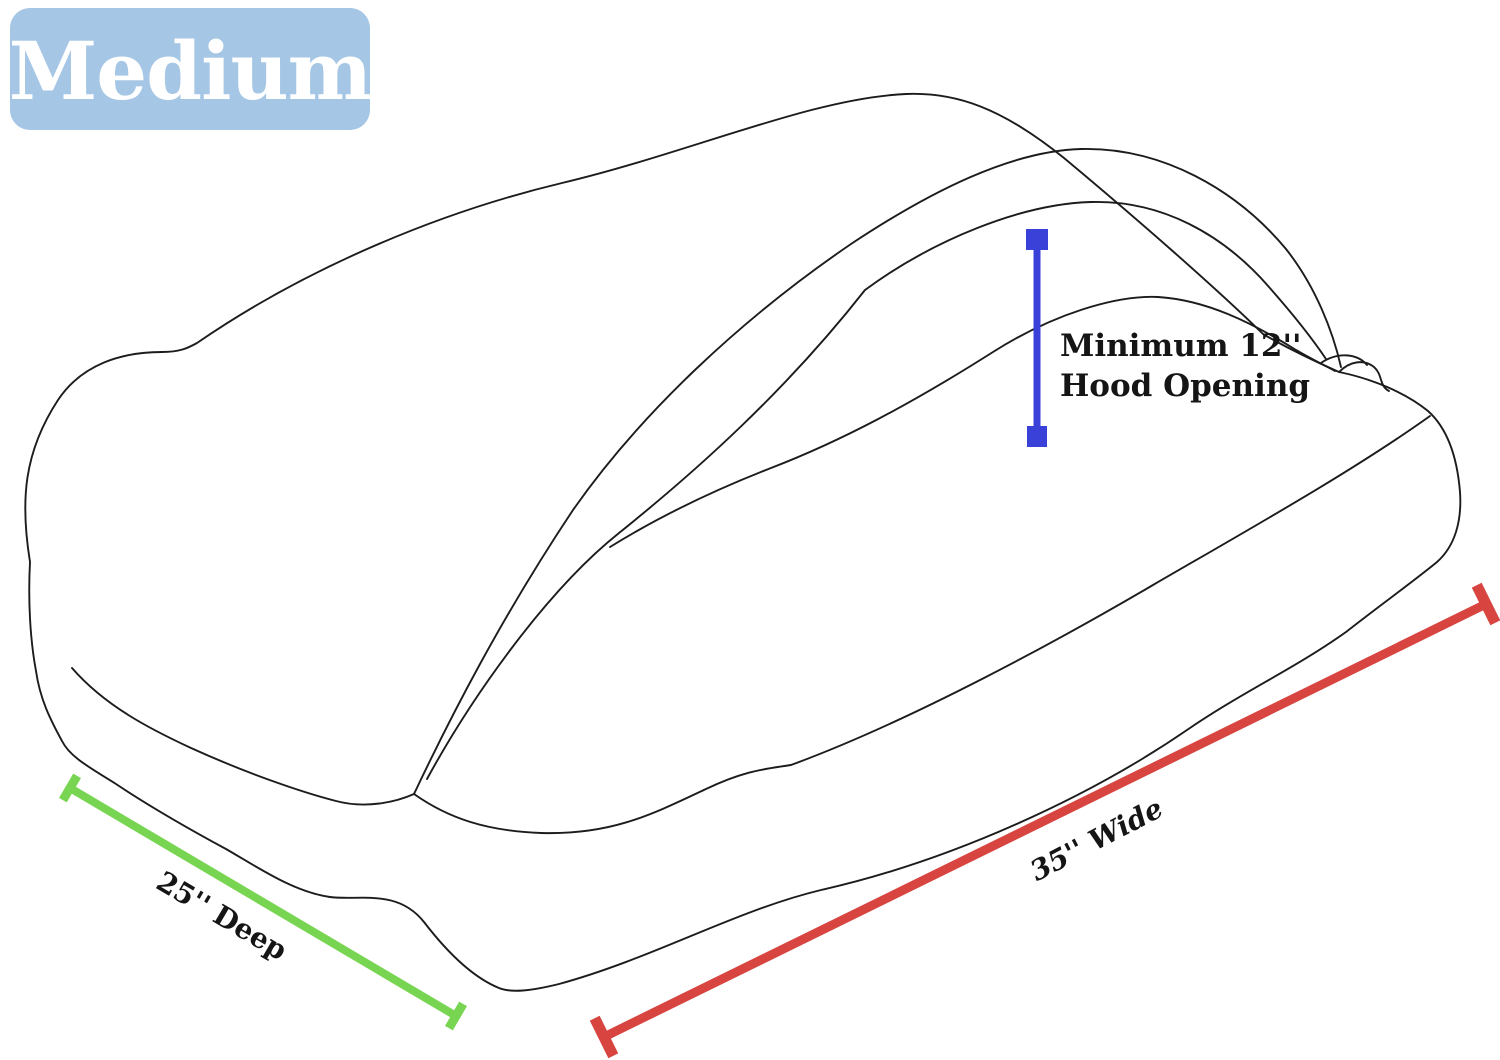  What do you see at coordinates (1185, 386) in the screenshot?
I see `hood-opening-label-line2: Hood Opening` at bounding box center [1185, 386].